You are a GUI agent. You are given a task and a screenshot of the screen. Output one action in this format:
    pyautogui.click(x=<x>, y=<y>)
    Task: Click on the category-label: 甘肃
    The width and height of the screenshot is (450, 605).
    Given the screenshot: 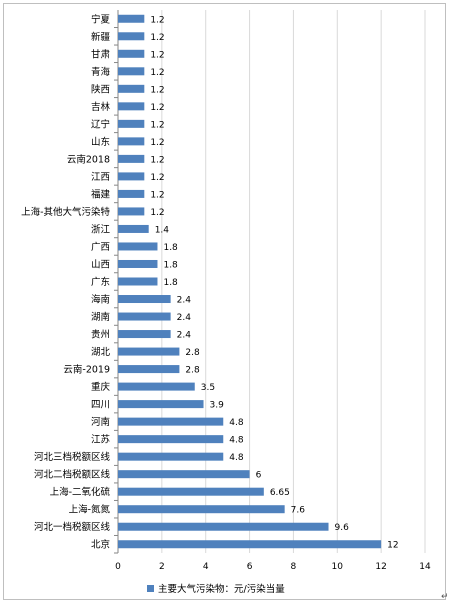 What is the action you would take?
    pyautogui.click(x=100, y=54)
    